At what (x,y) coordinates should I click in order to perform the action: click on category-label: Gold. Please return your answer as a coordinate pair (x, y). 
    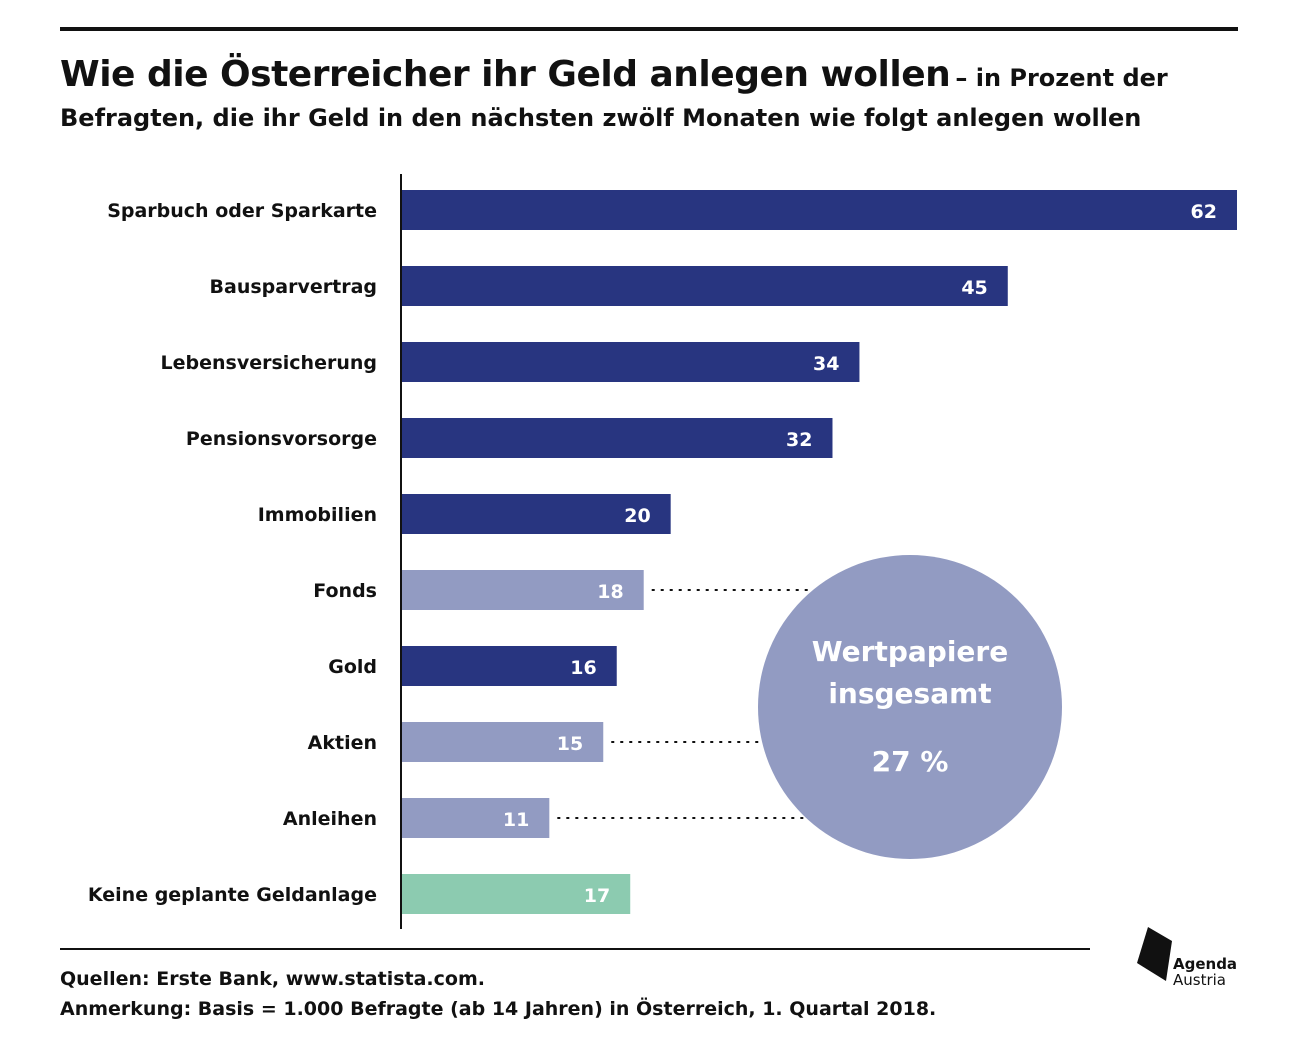
    Looking at the image, I should click on (352, 667).